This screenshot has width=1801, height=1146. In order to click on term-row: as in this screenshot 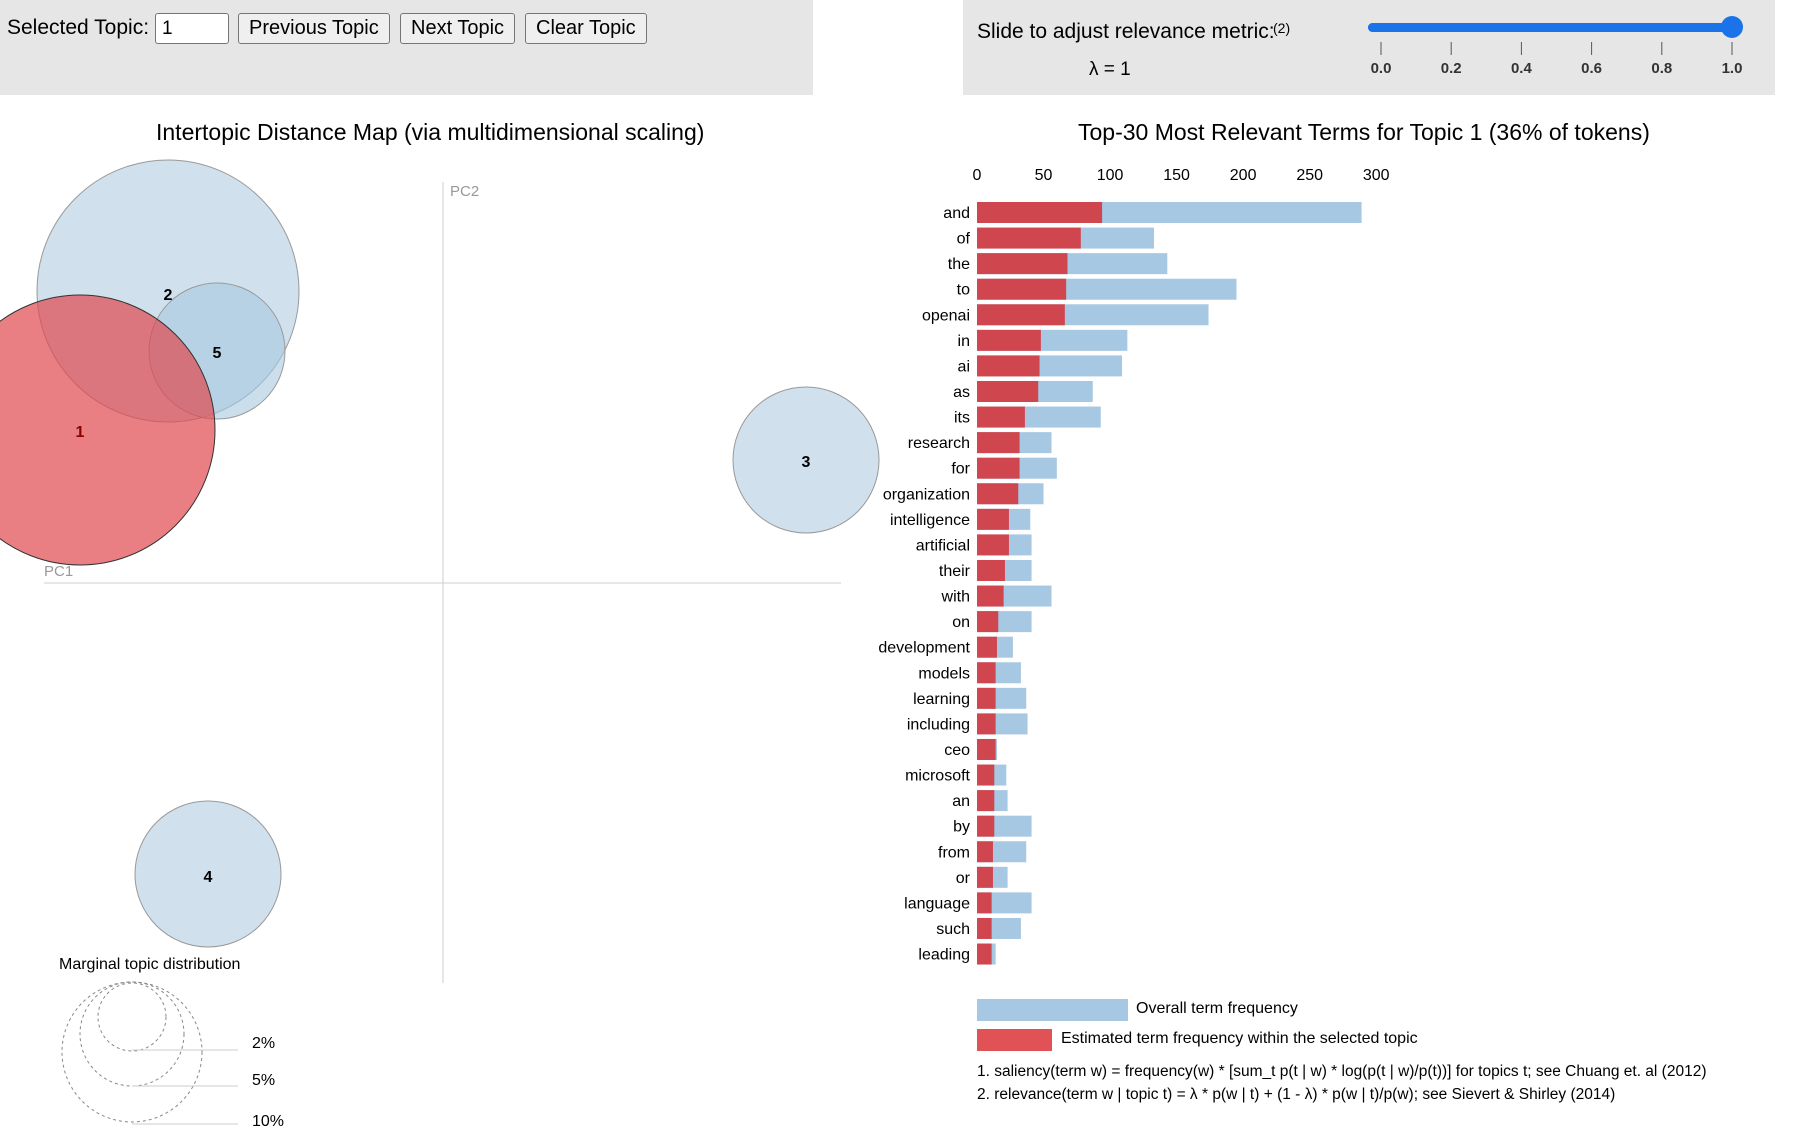, I will do `click(1023, 391)`.